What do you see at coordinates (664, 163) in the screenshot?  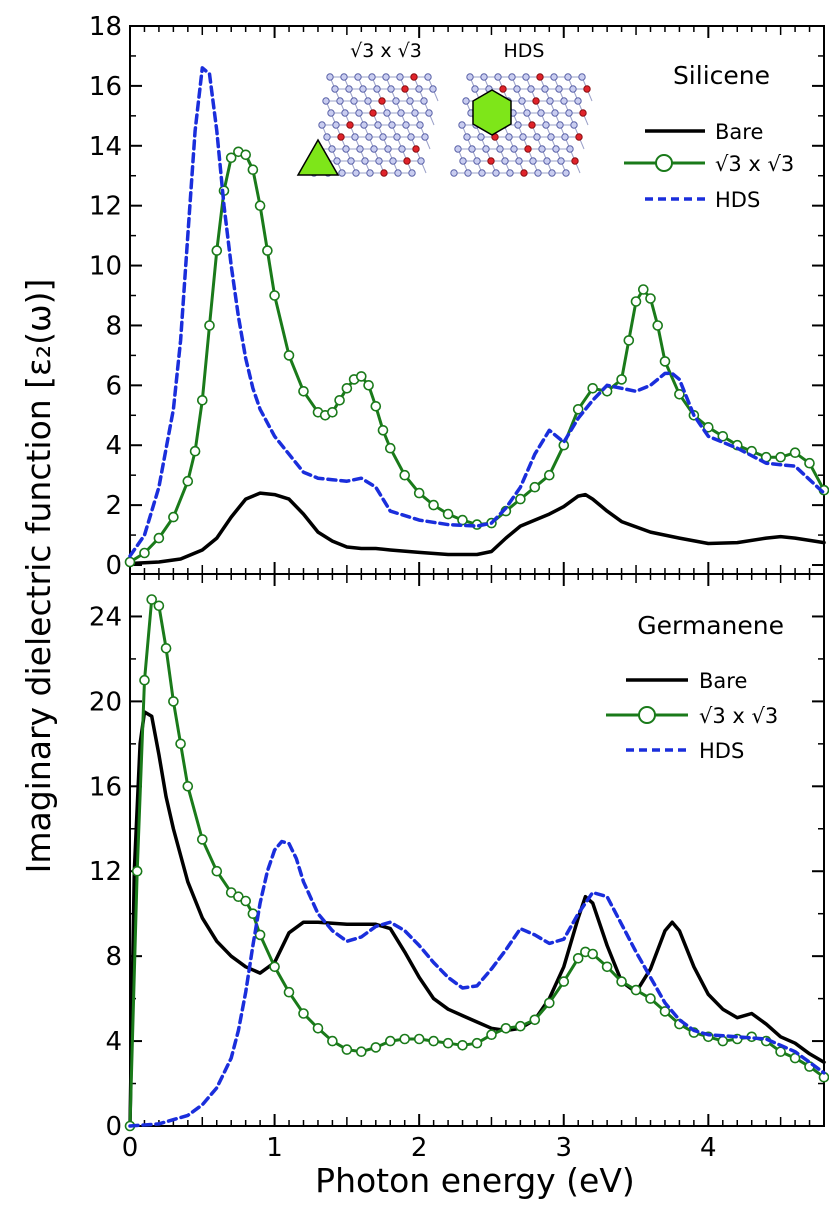 I see `top-legend-marker-sqrt3` at bounding box center [664, 163].